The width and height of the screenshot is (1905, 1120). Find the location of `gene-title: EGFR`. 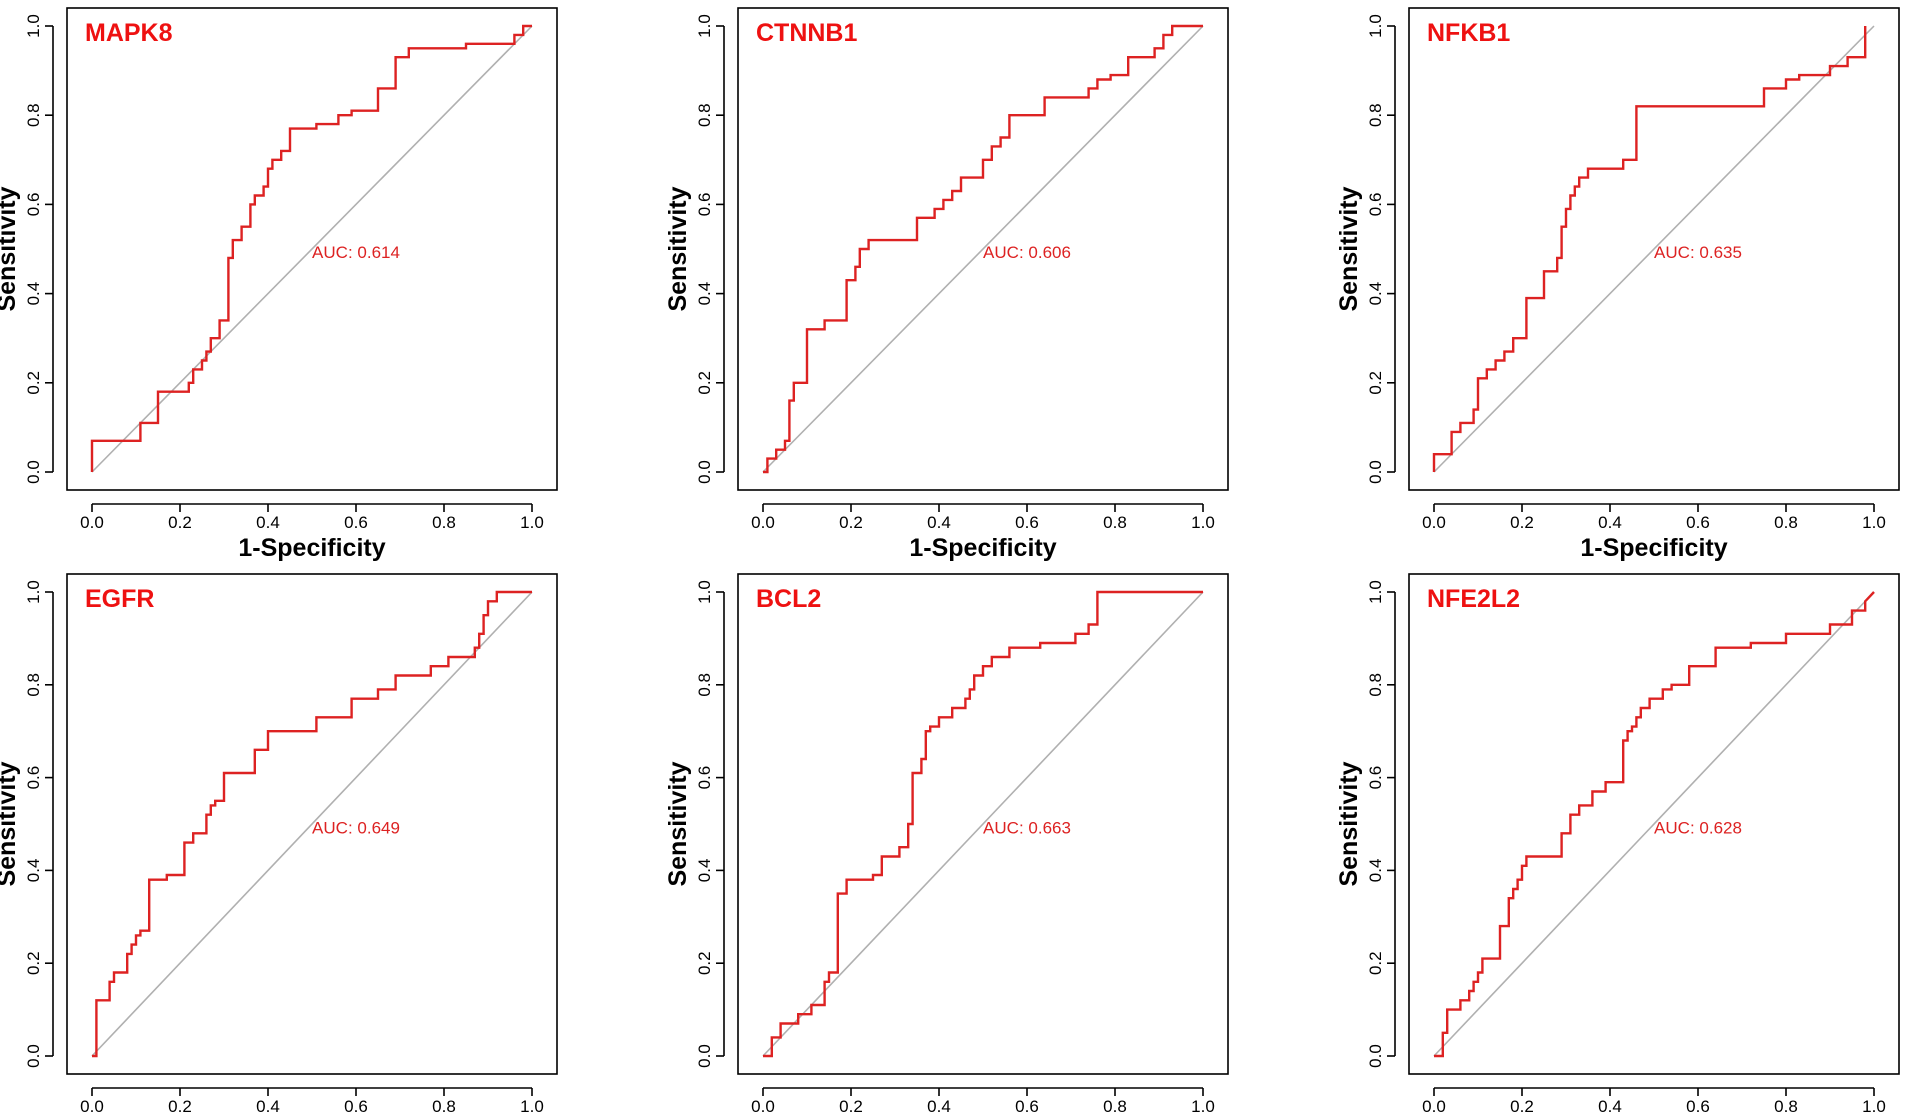

gene-title: EGFR is located at coordinates (119, 599).